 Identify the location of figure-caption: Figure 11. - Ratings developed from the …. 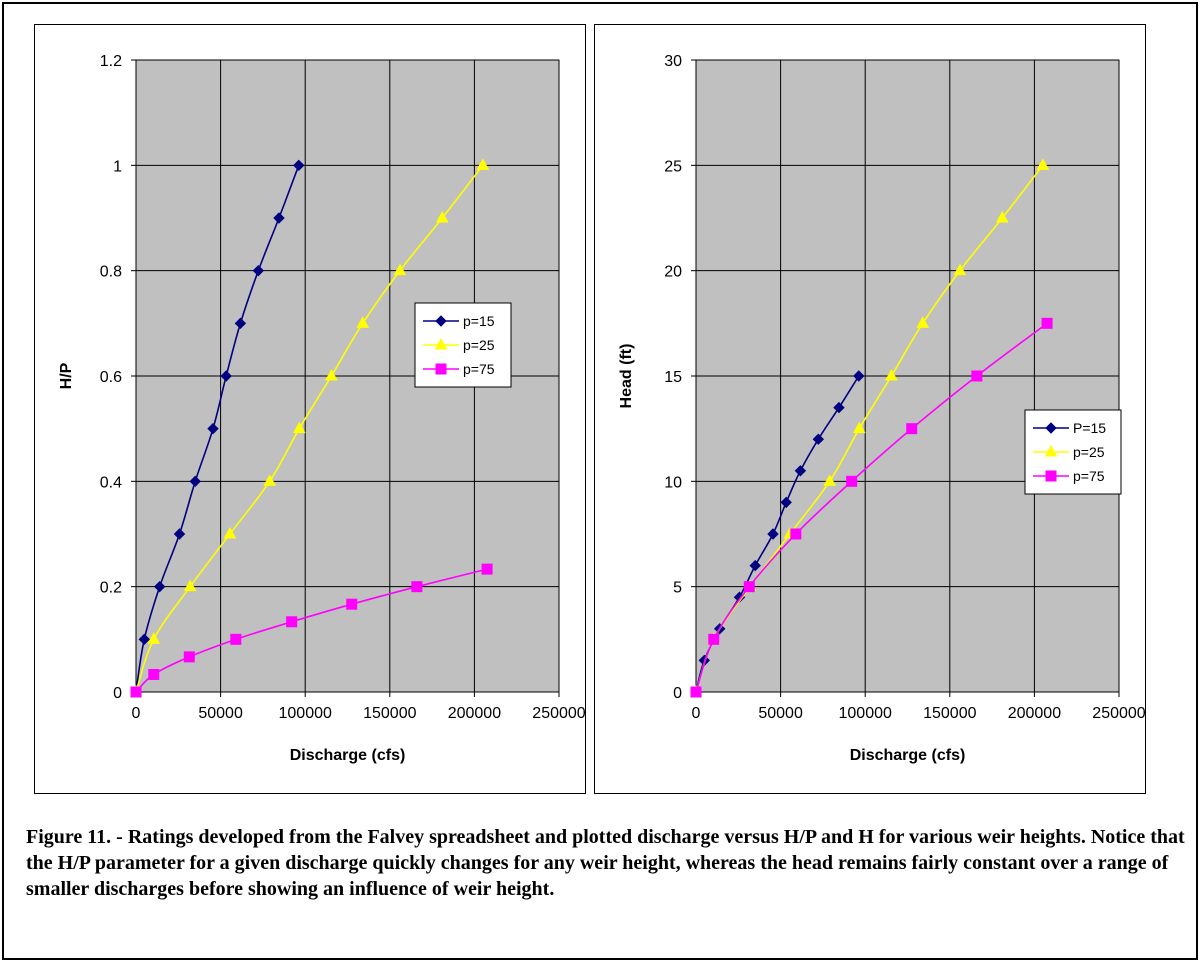
(605, 863).